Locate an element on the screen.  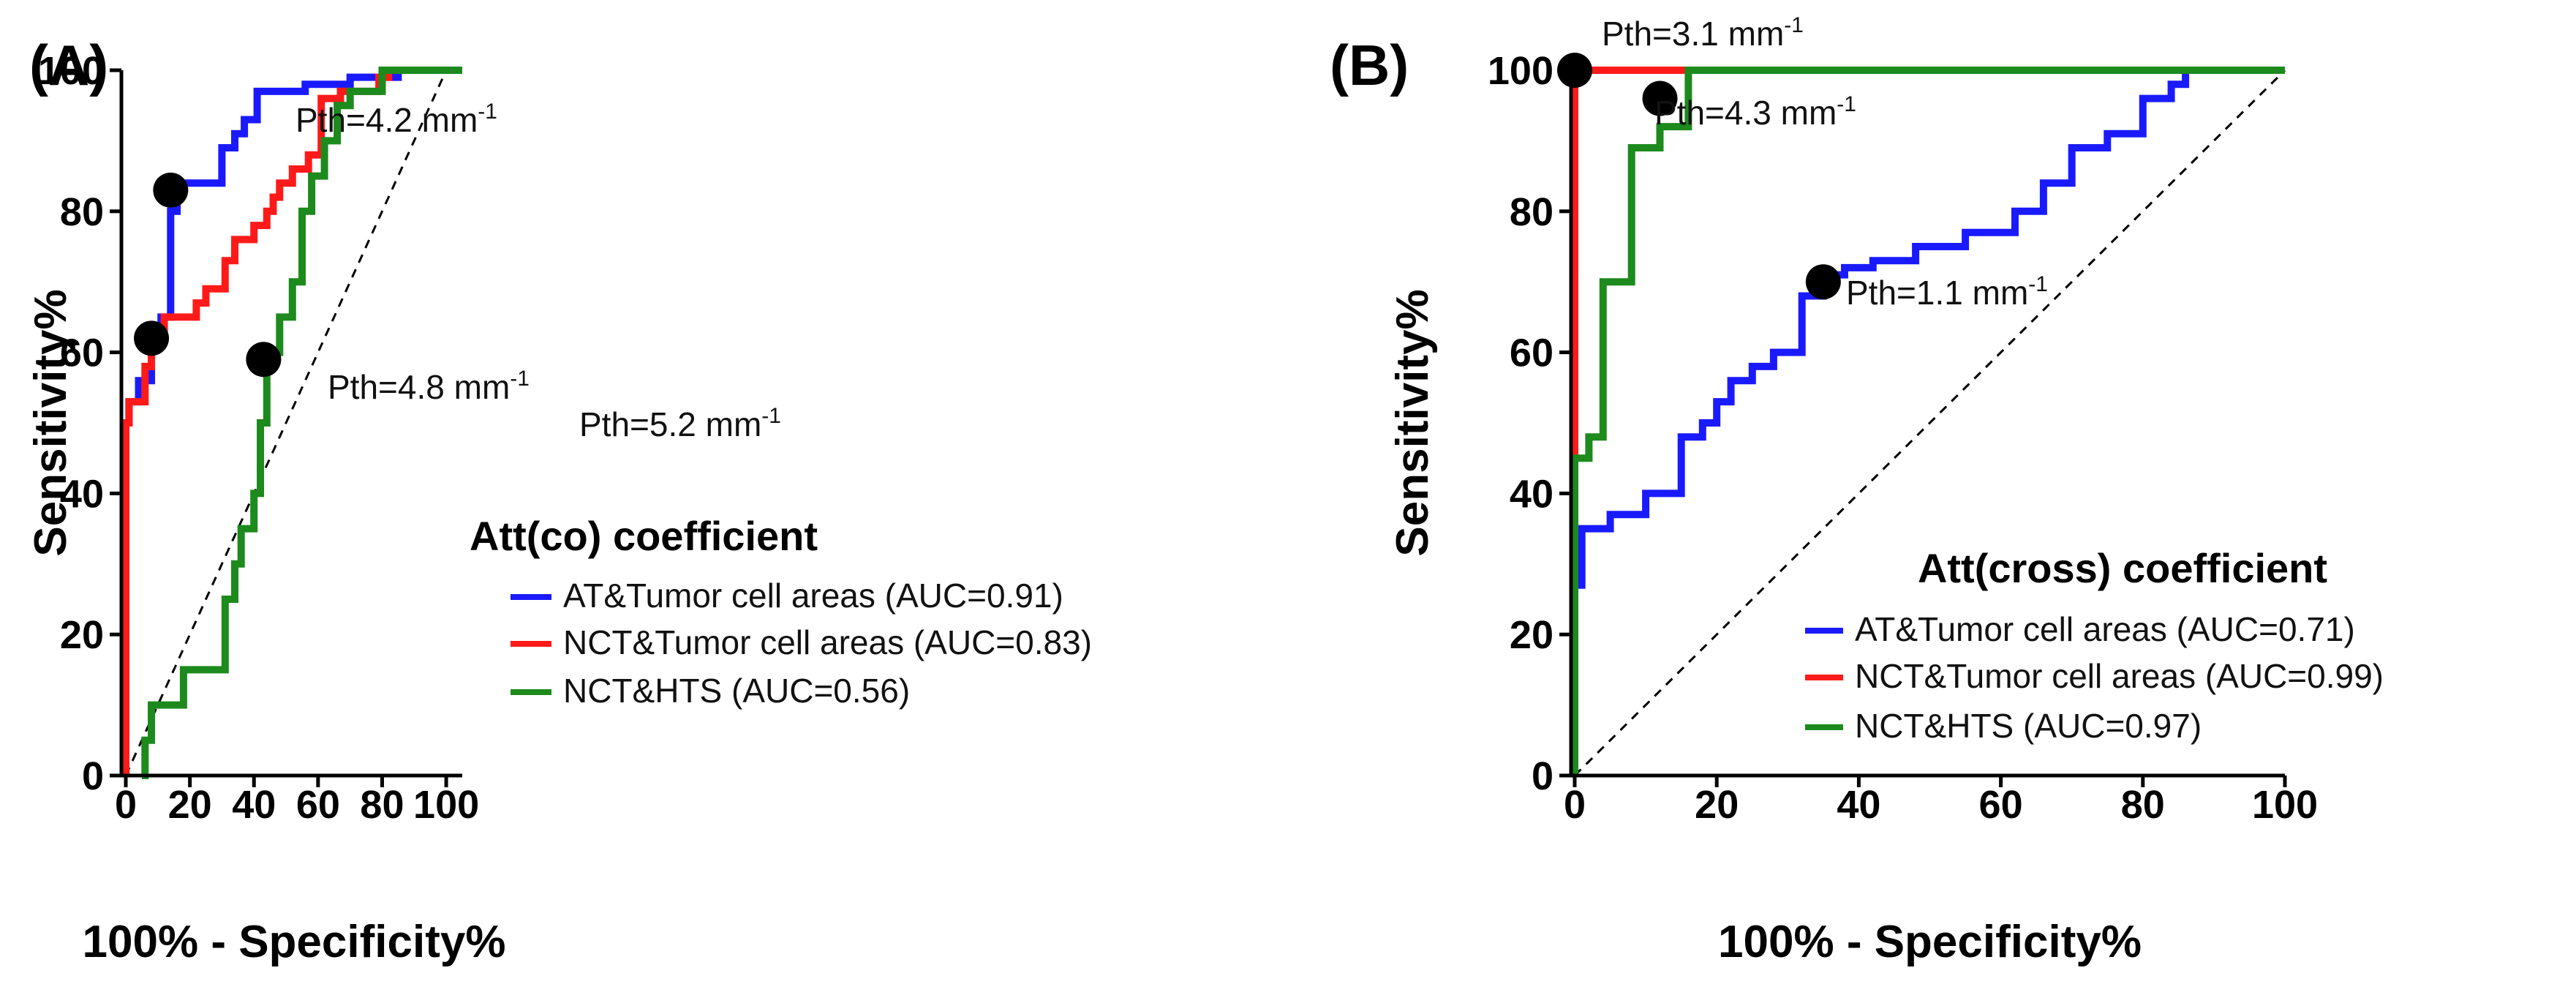
threshold-label: Pth=4.8 mm is located at coordinates (419, 387).